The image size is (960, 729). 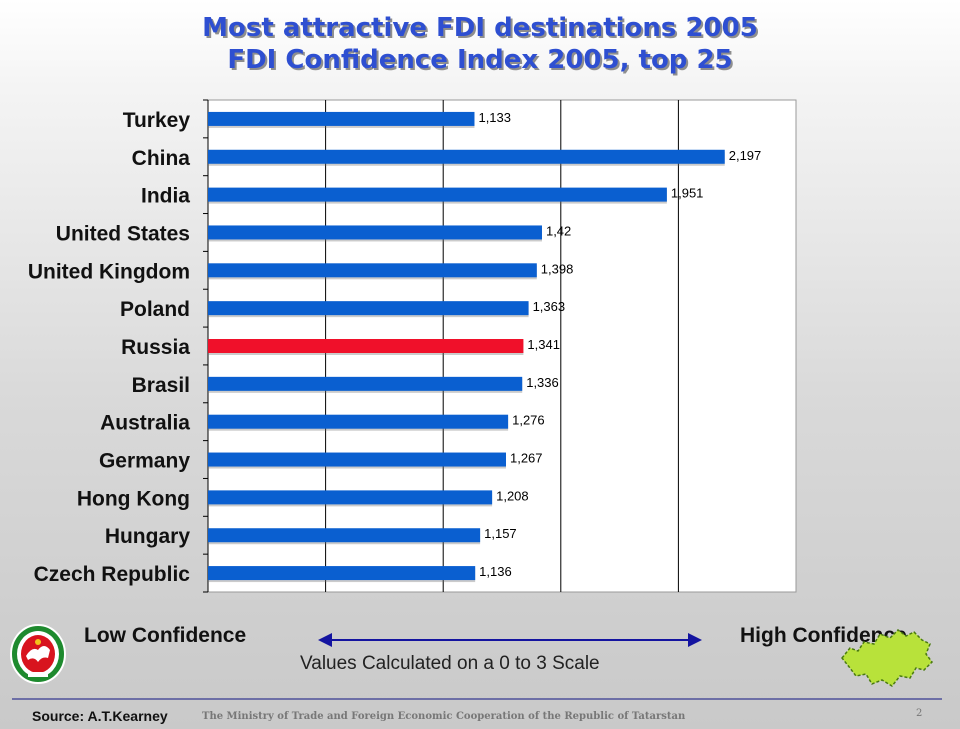 What do you see at coordinates (526, 458) in the screenshot?
I see `value-label: 1,267` at bounding box center [526, 458].